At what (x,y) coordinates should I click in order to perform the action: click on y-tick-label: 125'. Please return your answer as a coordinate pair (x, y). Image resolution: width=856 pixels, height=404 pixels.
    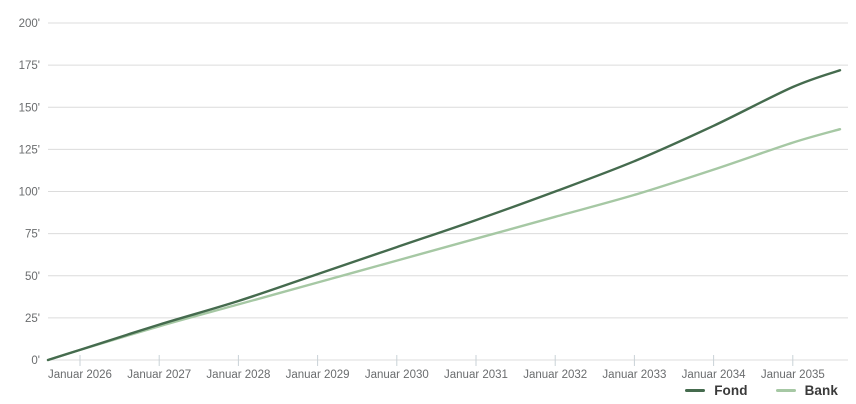
    Looking at the image, I should click on (29, 150).